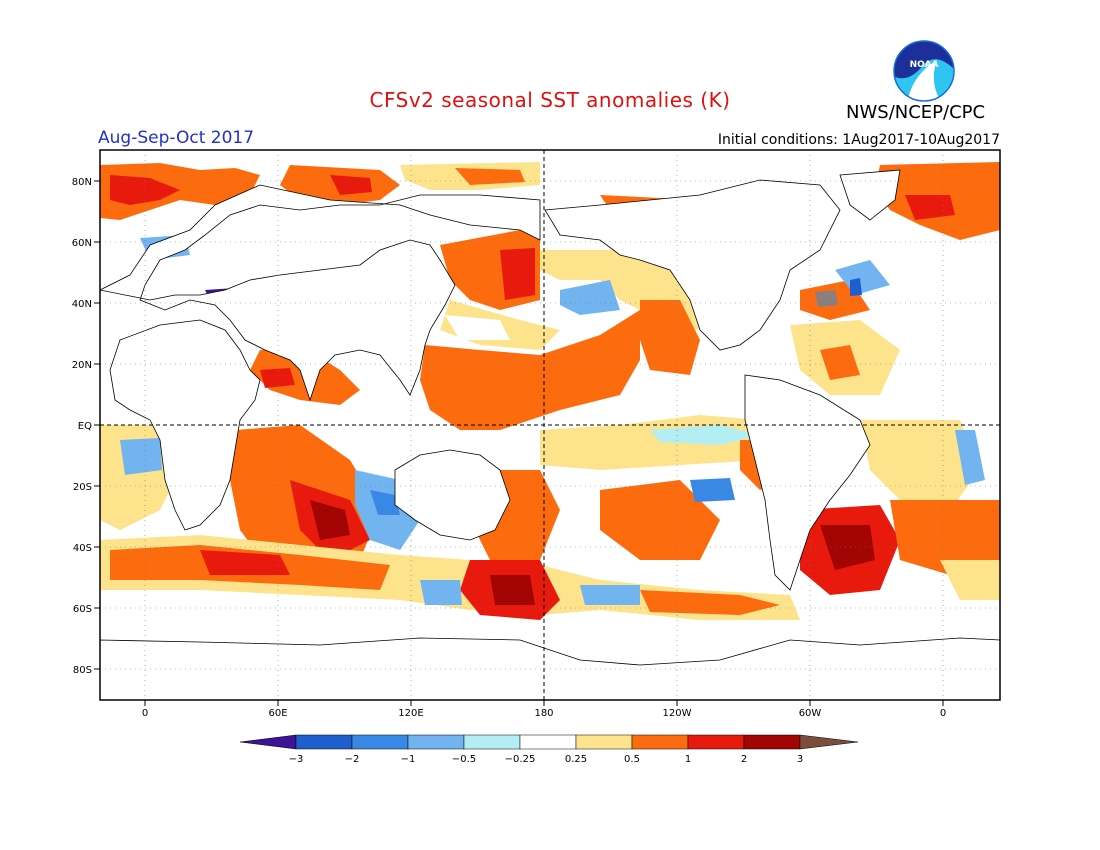 This screenshot has width=1100, height=850. I want to click on lon-label: 120E, so click(410, 713).